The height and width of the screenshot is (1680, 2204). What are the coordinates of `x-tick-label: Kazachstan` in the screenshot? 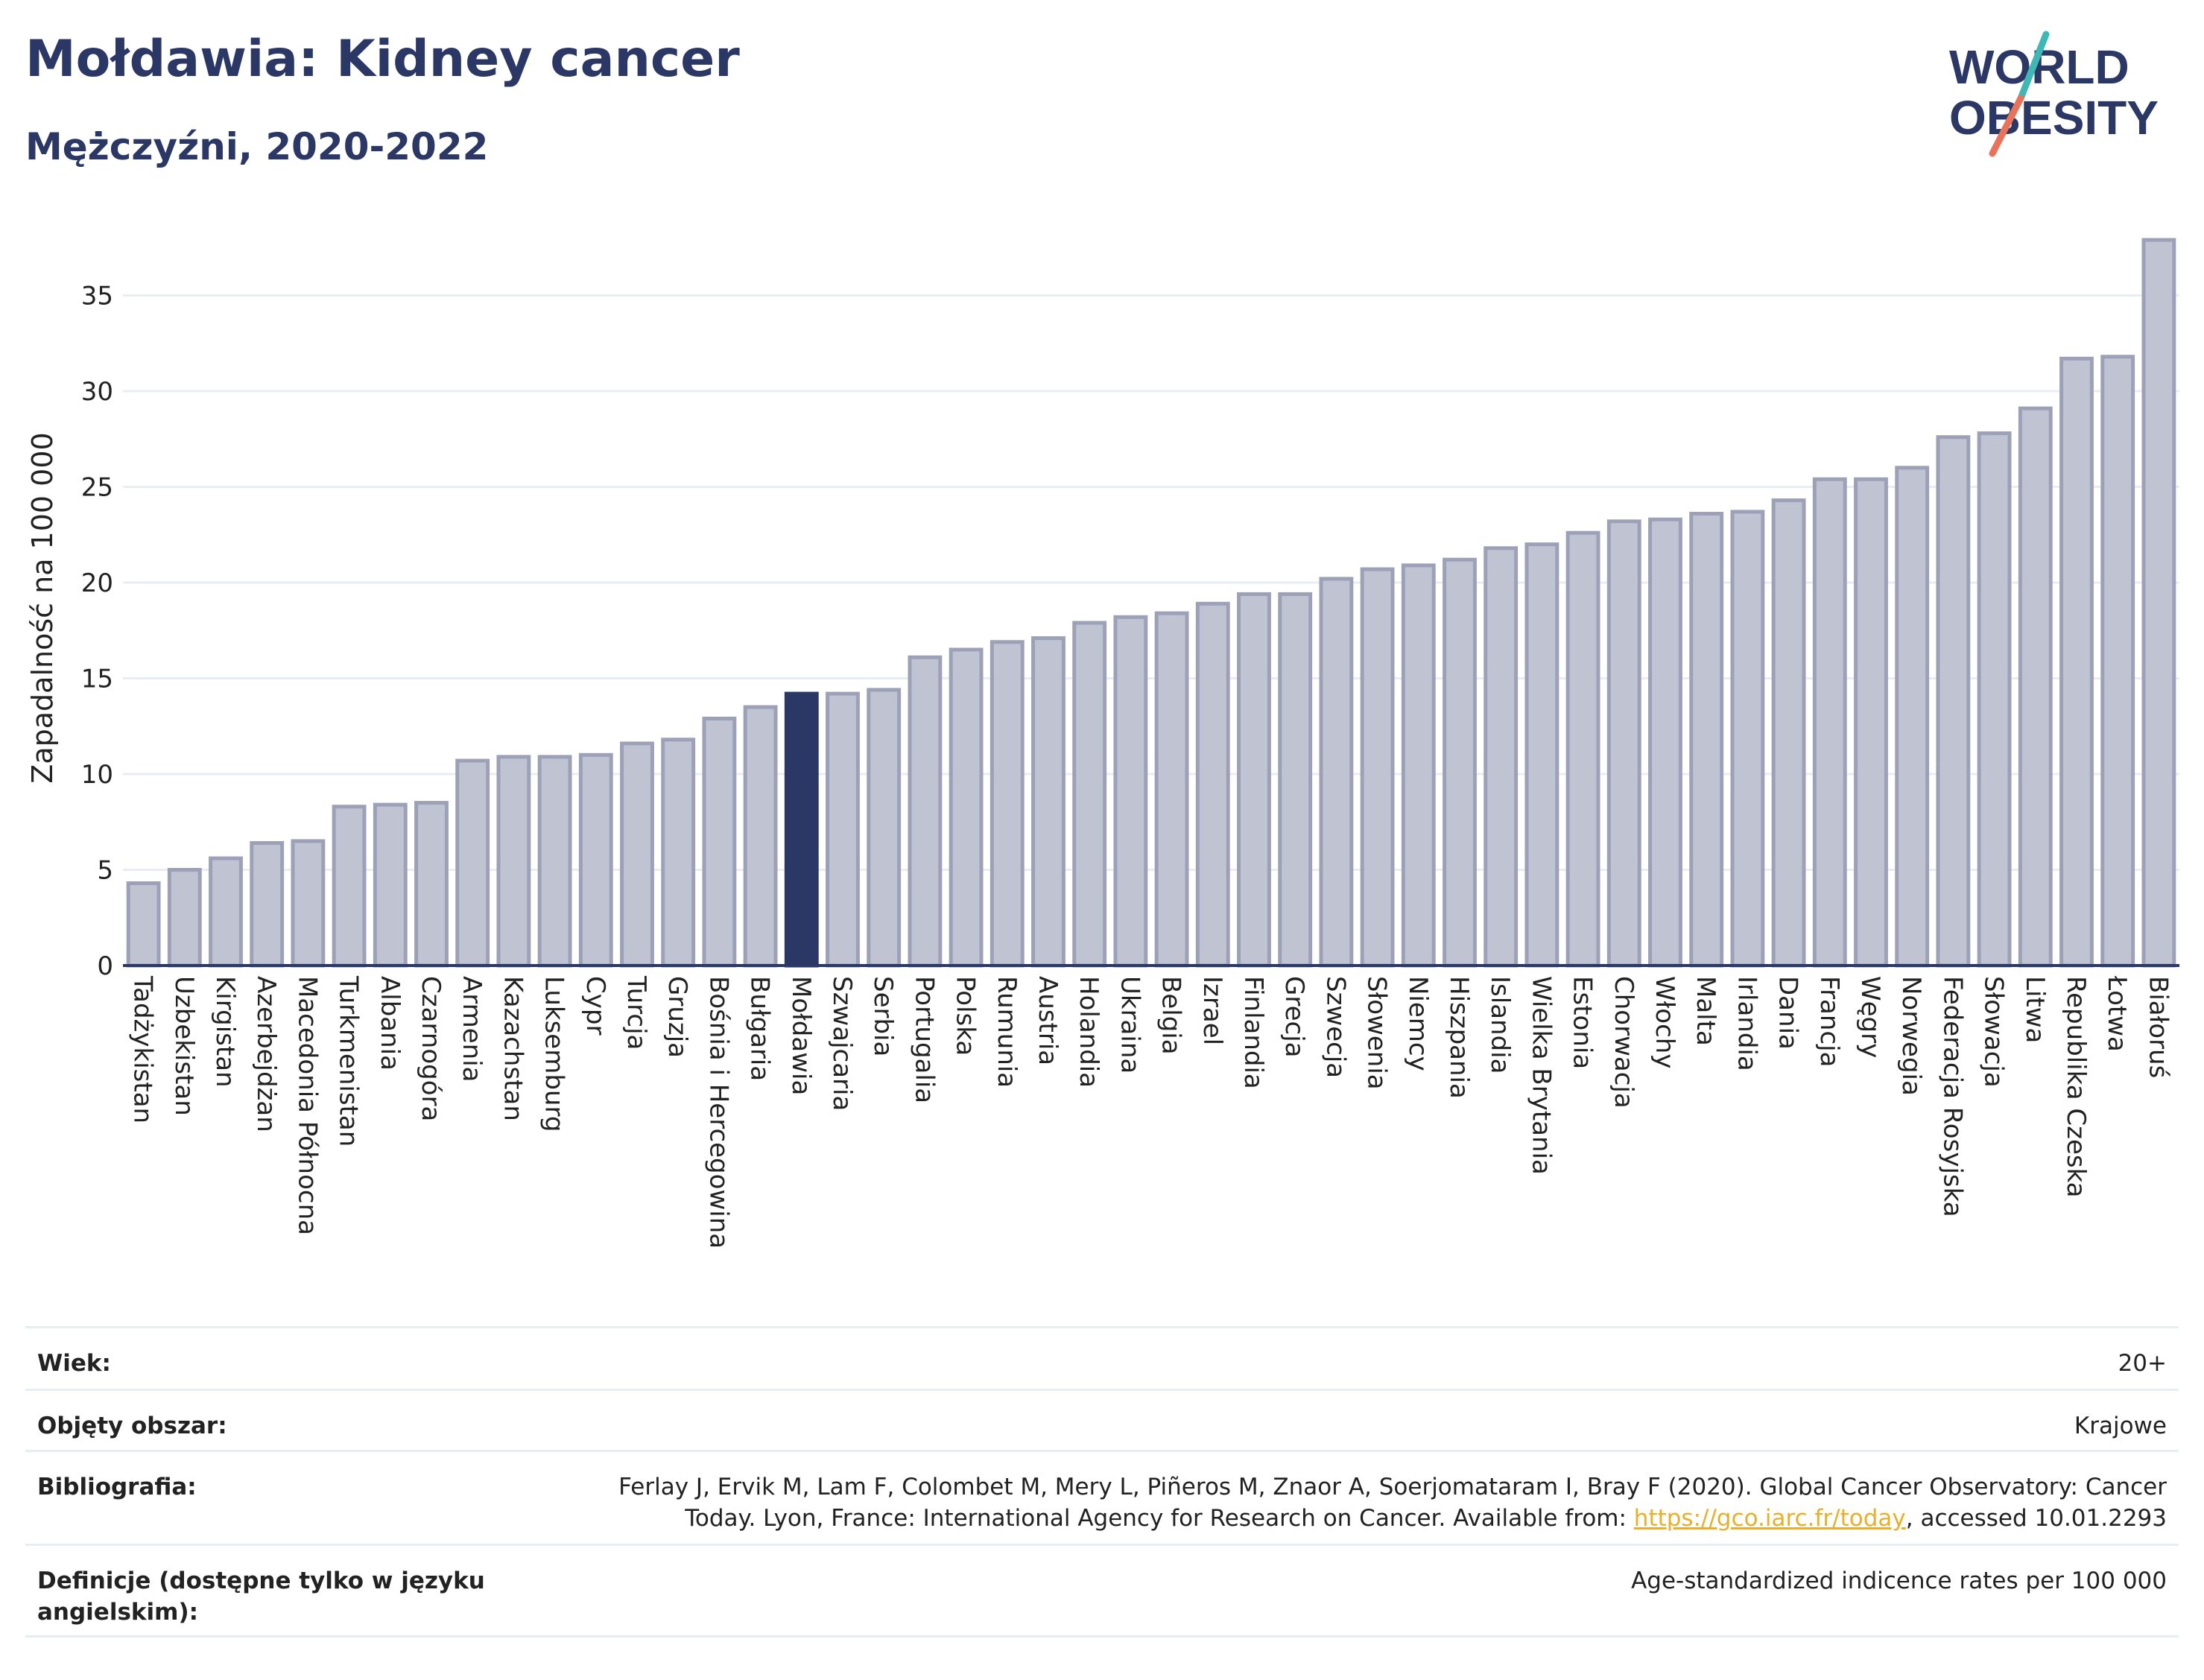 It's located at (513, 1048).